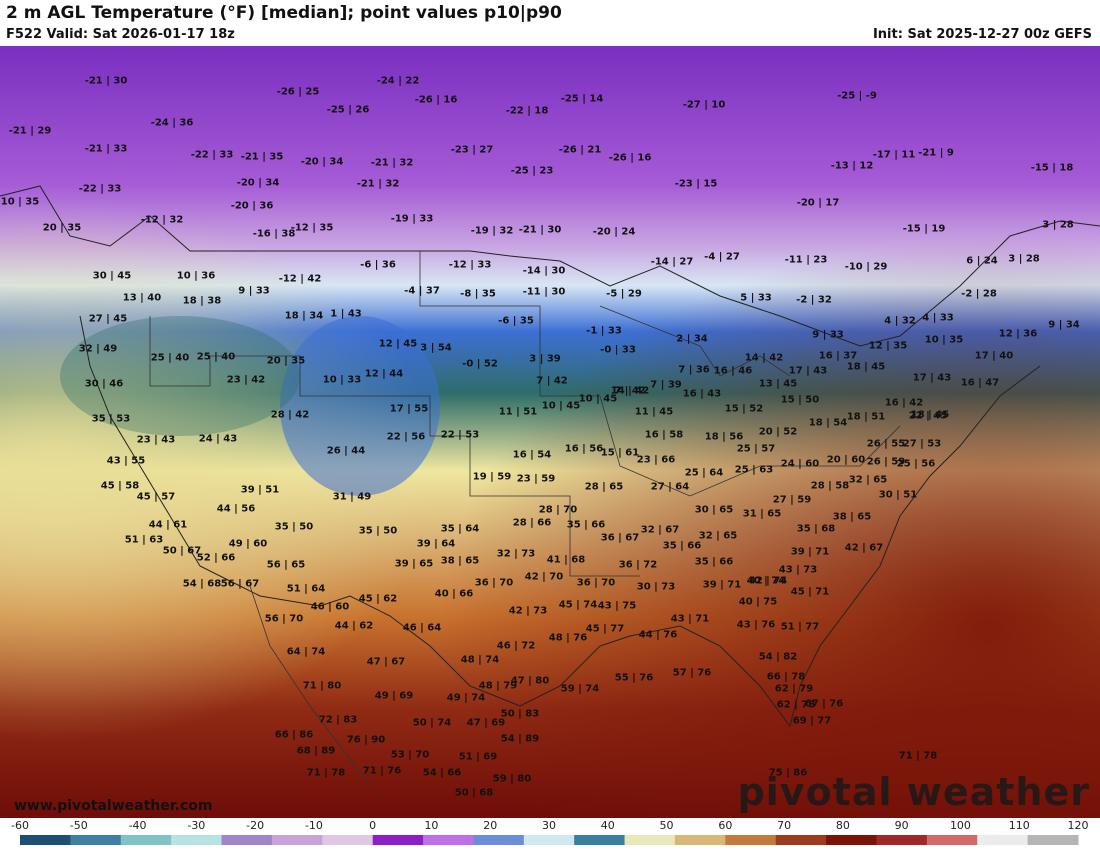  I want to click on point-value-label: -4 | 37, so click(422, 291).